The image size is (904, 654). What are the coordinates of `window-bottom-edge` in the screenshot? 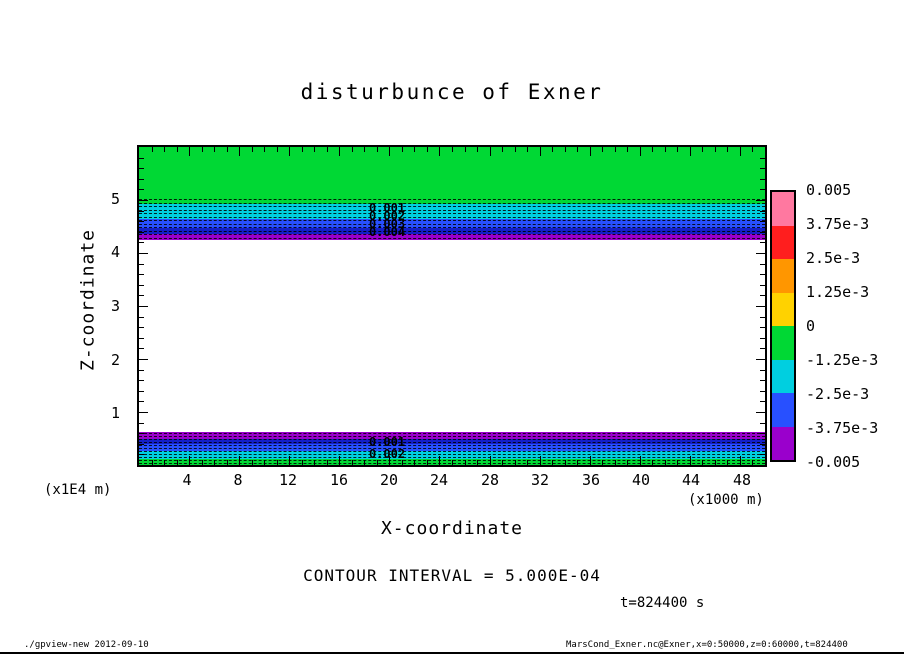 It's located at (452, 653).